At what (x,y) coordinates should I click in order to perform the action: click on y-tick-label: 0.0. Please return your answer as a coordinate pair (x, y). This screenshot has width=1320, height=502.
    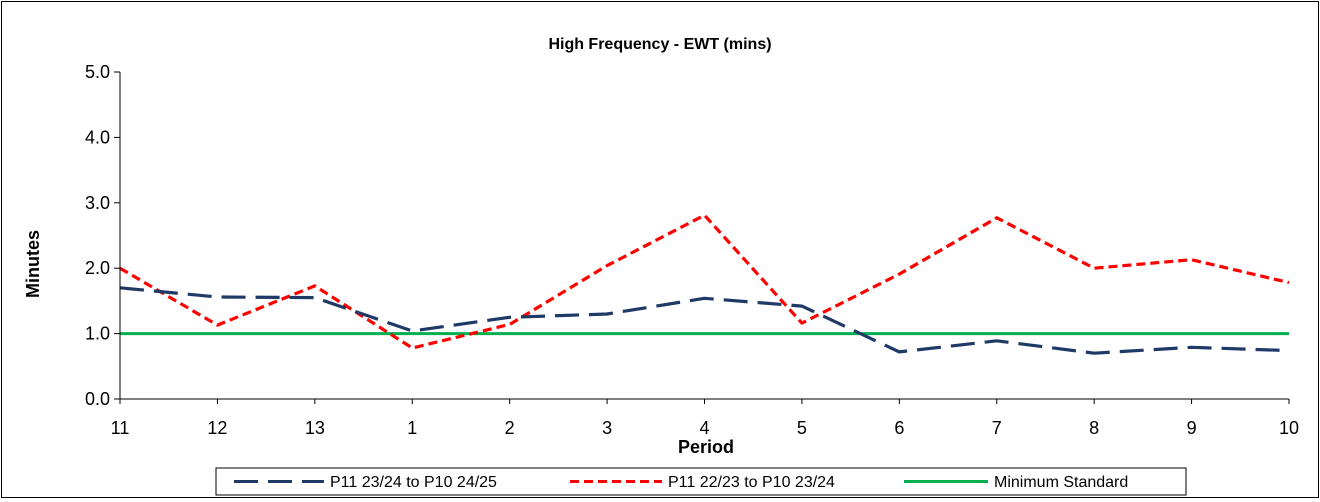
    Looking at the image, I should click on (97, 399).